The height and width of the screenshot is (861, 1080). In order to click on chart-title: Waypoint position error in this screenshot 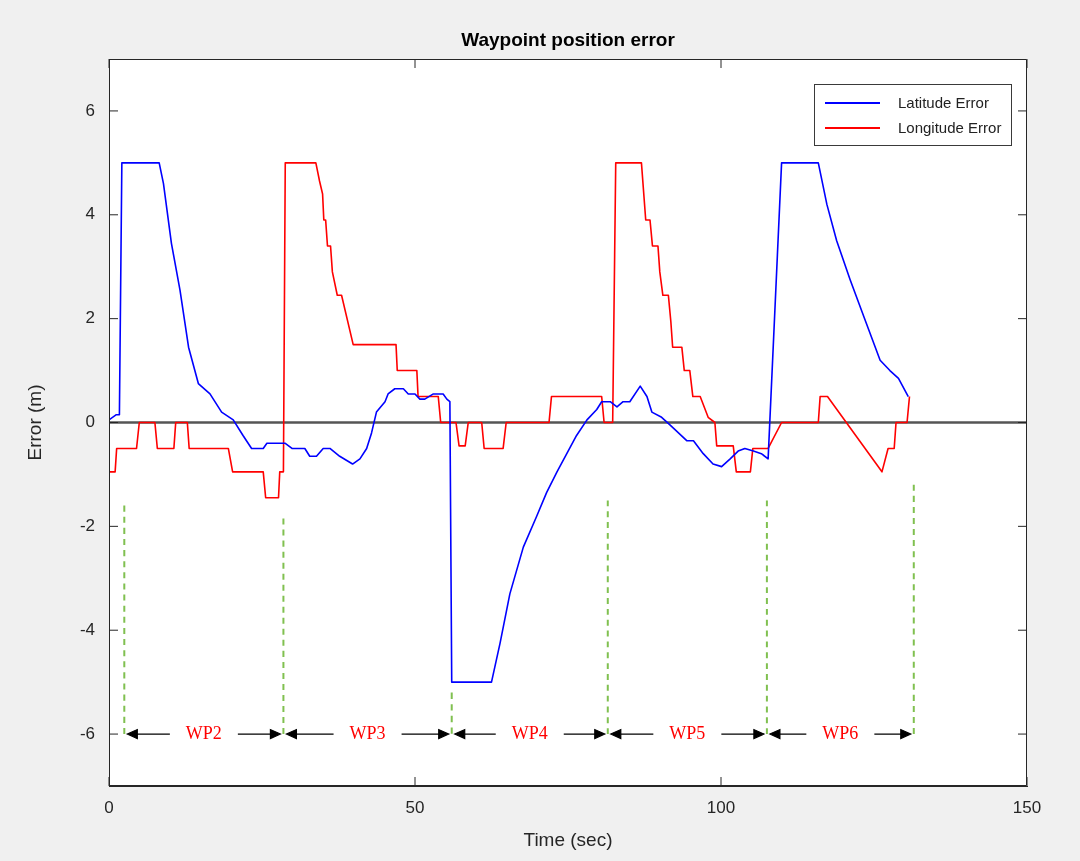, I will do `click(568, 39)`.